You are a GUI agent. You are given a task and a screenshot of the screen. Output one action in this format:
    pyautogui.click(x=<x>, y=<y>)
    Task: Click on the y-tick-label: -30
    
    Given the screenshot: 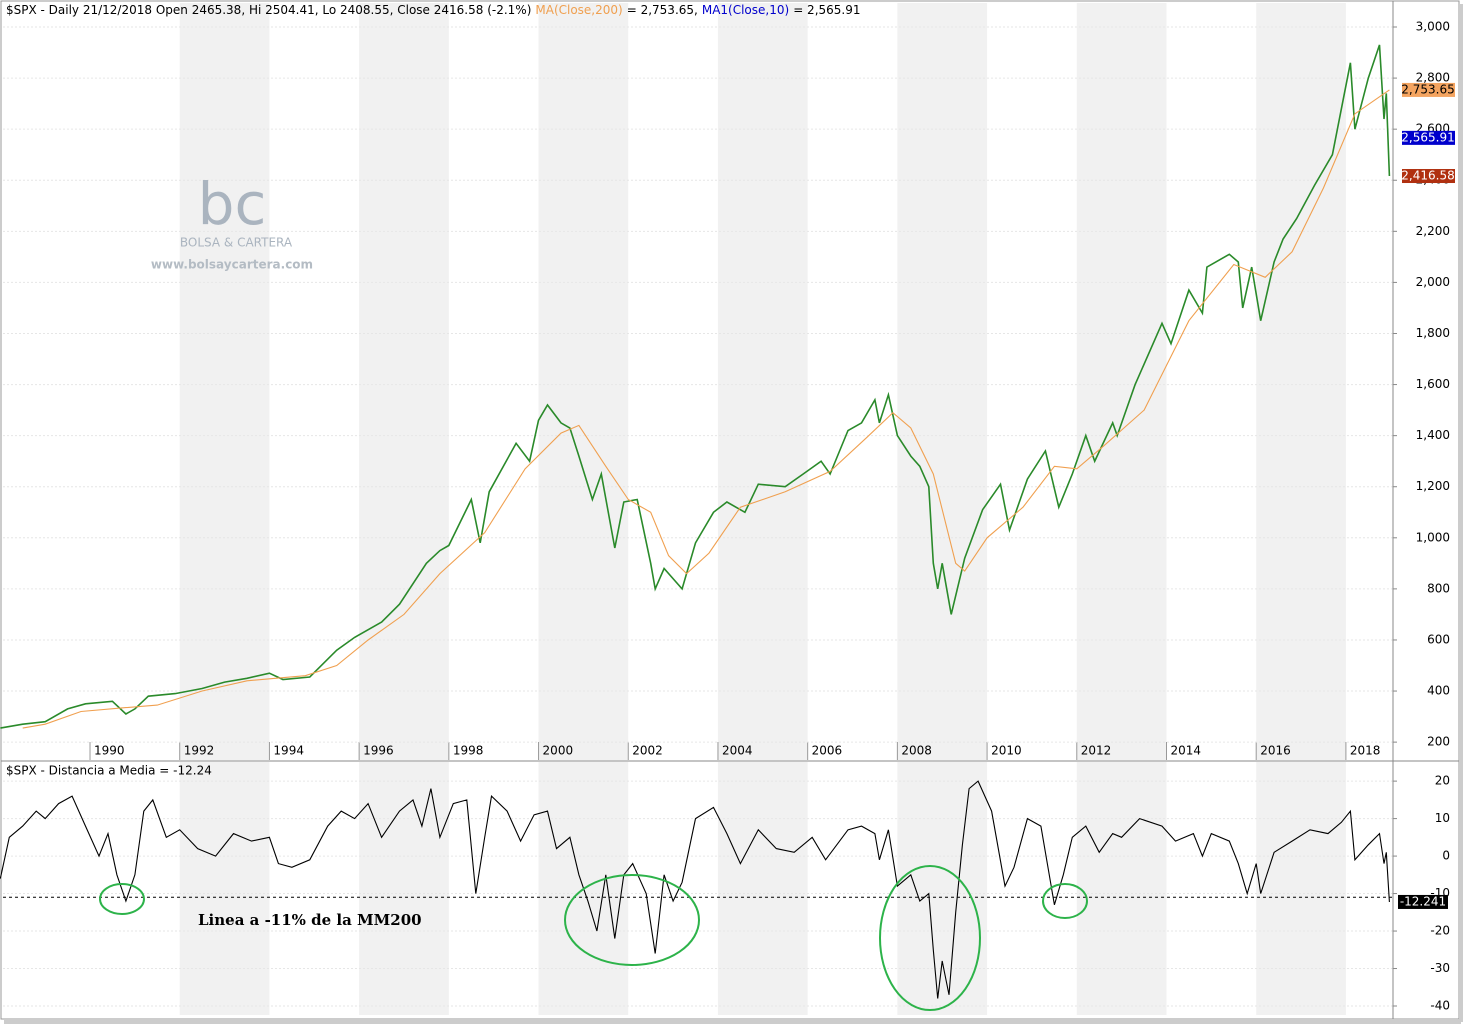 What is the action you would take?
    pyautogui.click(x=1440, y=968)
    